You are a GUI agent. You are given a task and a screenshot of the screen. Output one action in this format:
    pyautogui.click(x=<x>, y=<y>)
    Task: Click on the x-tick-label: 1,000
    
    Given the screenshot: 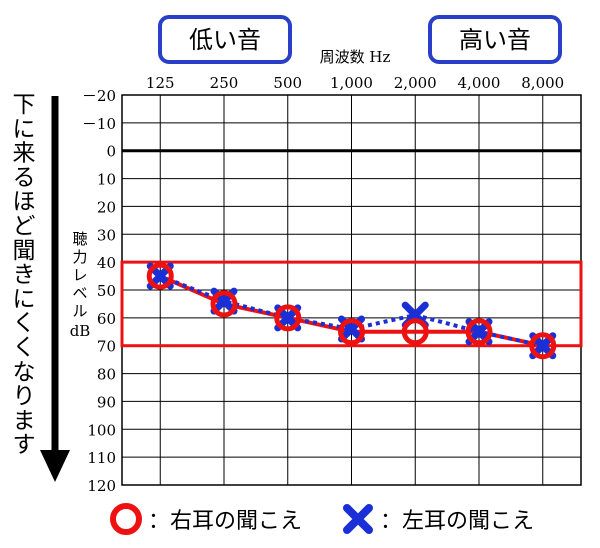 What is the action you would take?
    pyautogui.click(x=351, y=83)
    